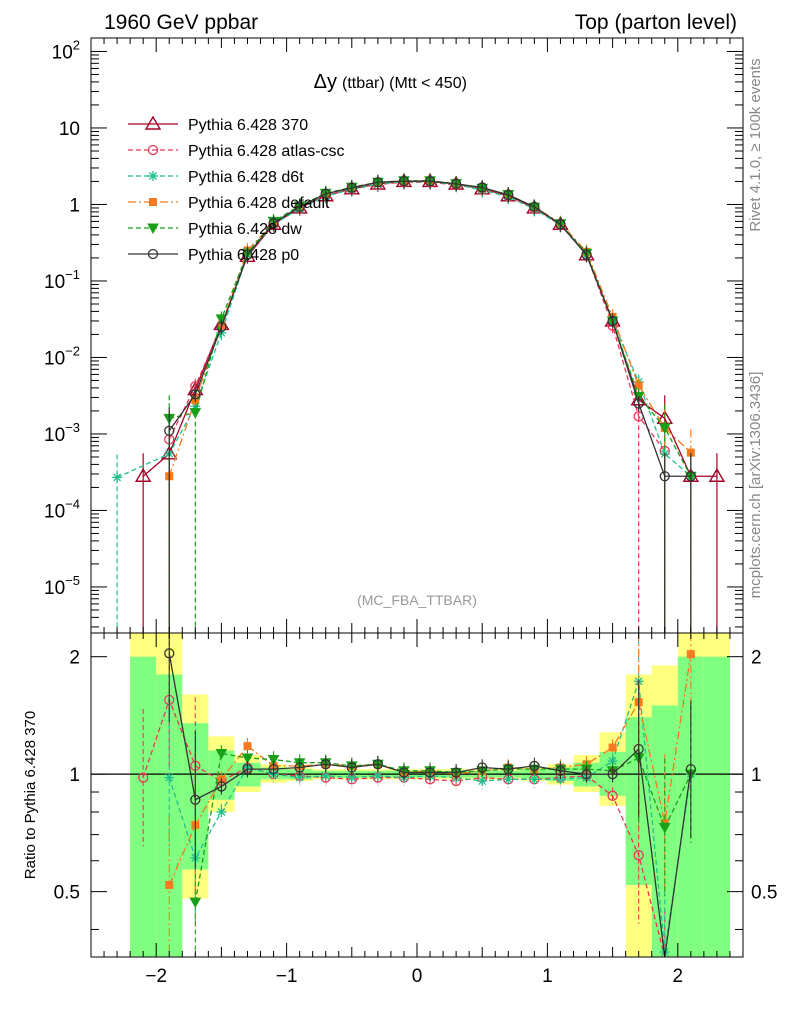  I want to click on x-tick-label: −1, so click(287, 976).